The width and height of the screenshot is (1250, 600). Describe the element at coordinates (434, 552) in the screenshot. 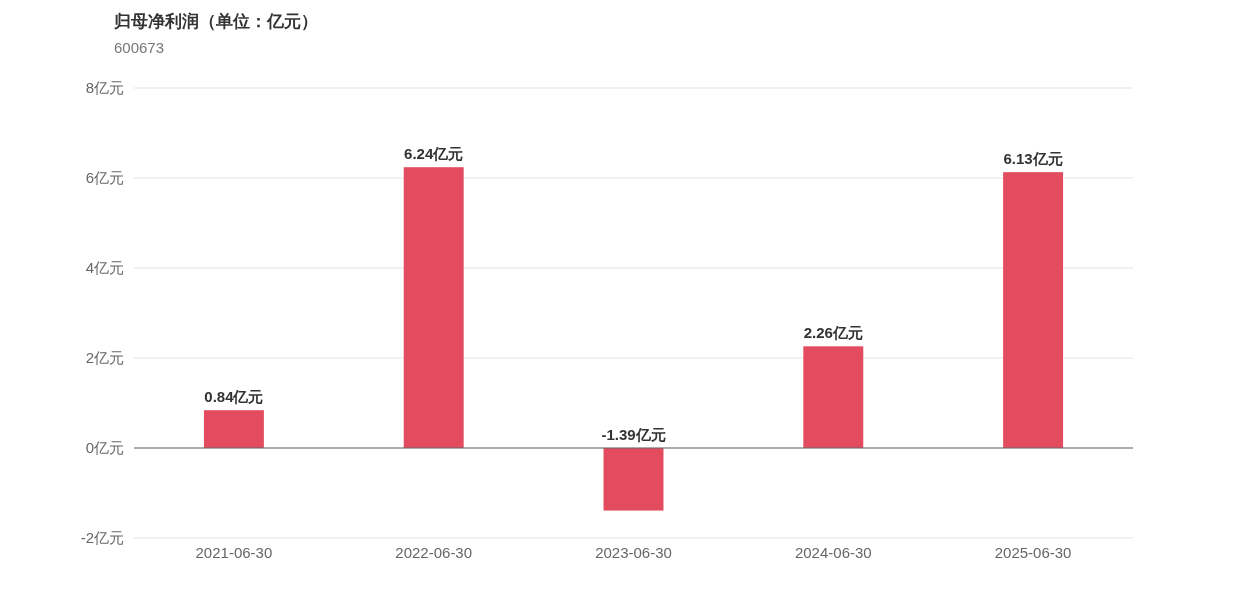

I see `x-tick-label: 2022-06-30` at that location.